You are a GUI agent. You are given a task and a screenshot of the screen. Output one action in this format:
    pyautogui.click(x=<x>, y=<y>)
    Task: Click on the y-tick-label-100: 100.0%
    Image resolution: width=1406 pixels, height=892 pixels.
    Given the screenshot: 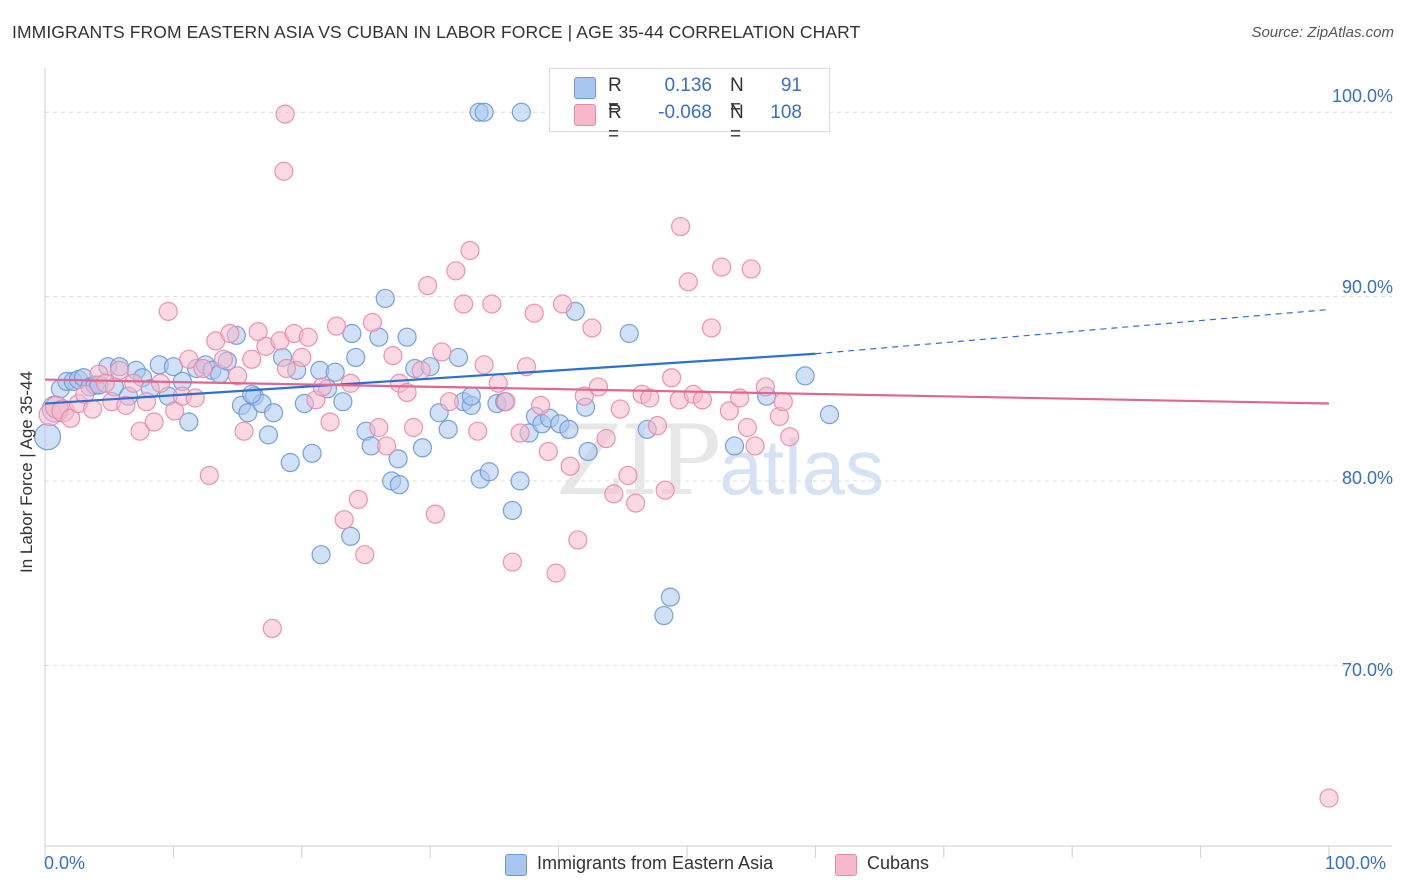 What is the action you would take?
    pyautogui.click(x=1362, y=96)
    